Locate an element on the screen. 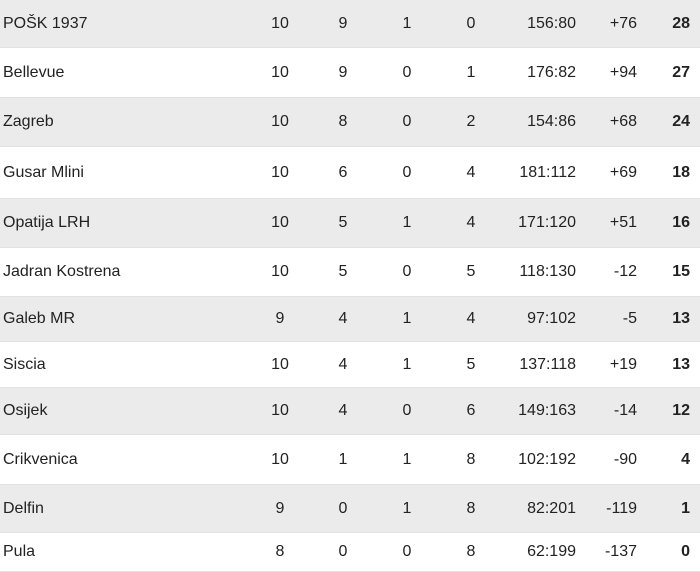 Image resolution: width=700 pixels, height=572 pixels. table-row: Zagreb 10 8 0 2 154:86 +68 24 is located at coordinates (350, 122).